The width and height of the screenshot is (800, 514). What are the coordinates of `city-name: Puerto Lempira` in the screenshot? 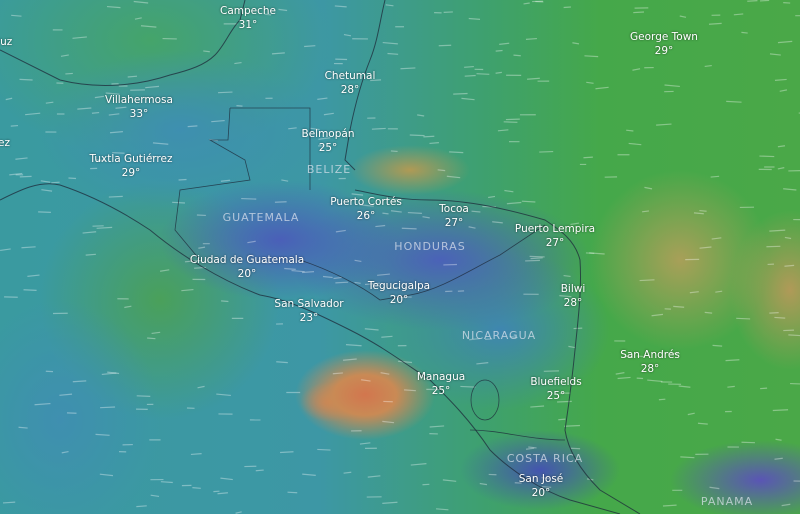 It's located at (555, 229).